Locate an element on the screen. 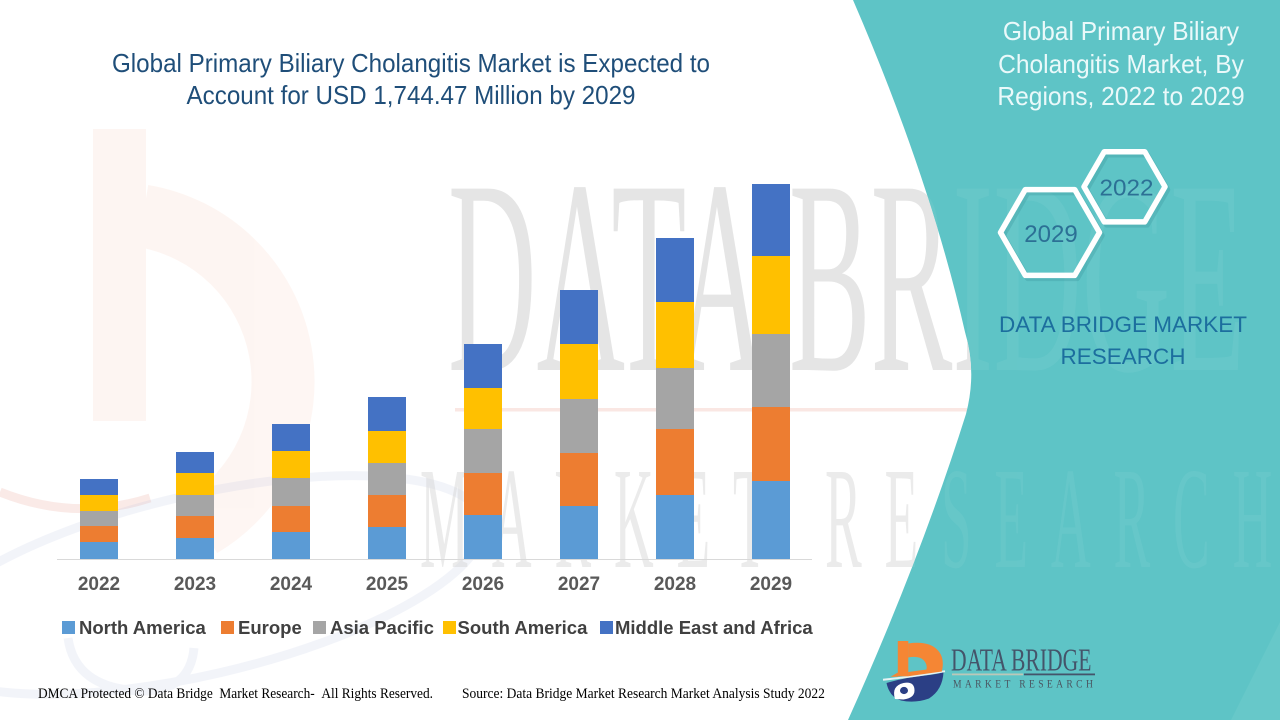 This screenshot has height=720, width=1280. svg-text: 2022 is located at coordinates (1127, 188).